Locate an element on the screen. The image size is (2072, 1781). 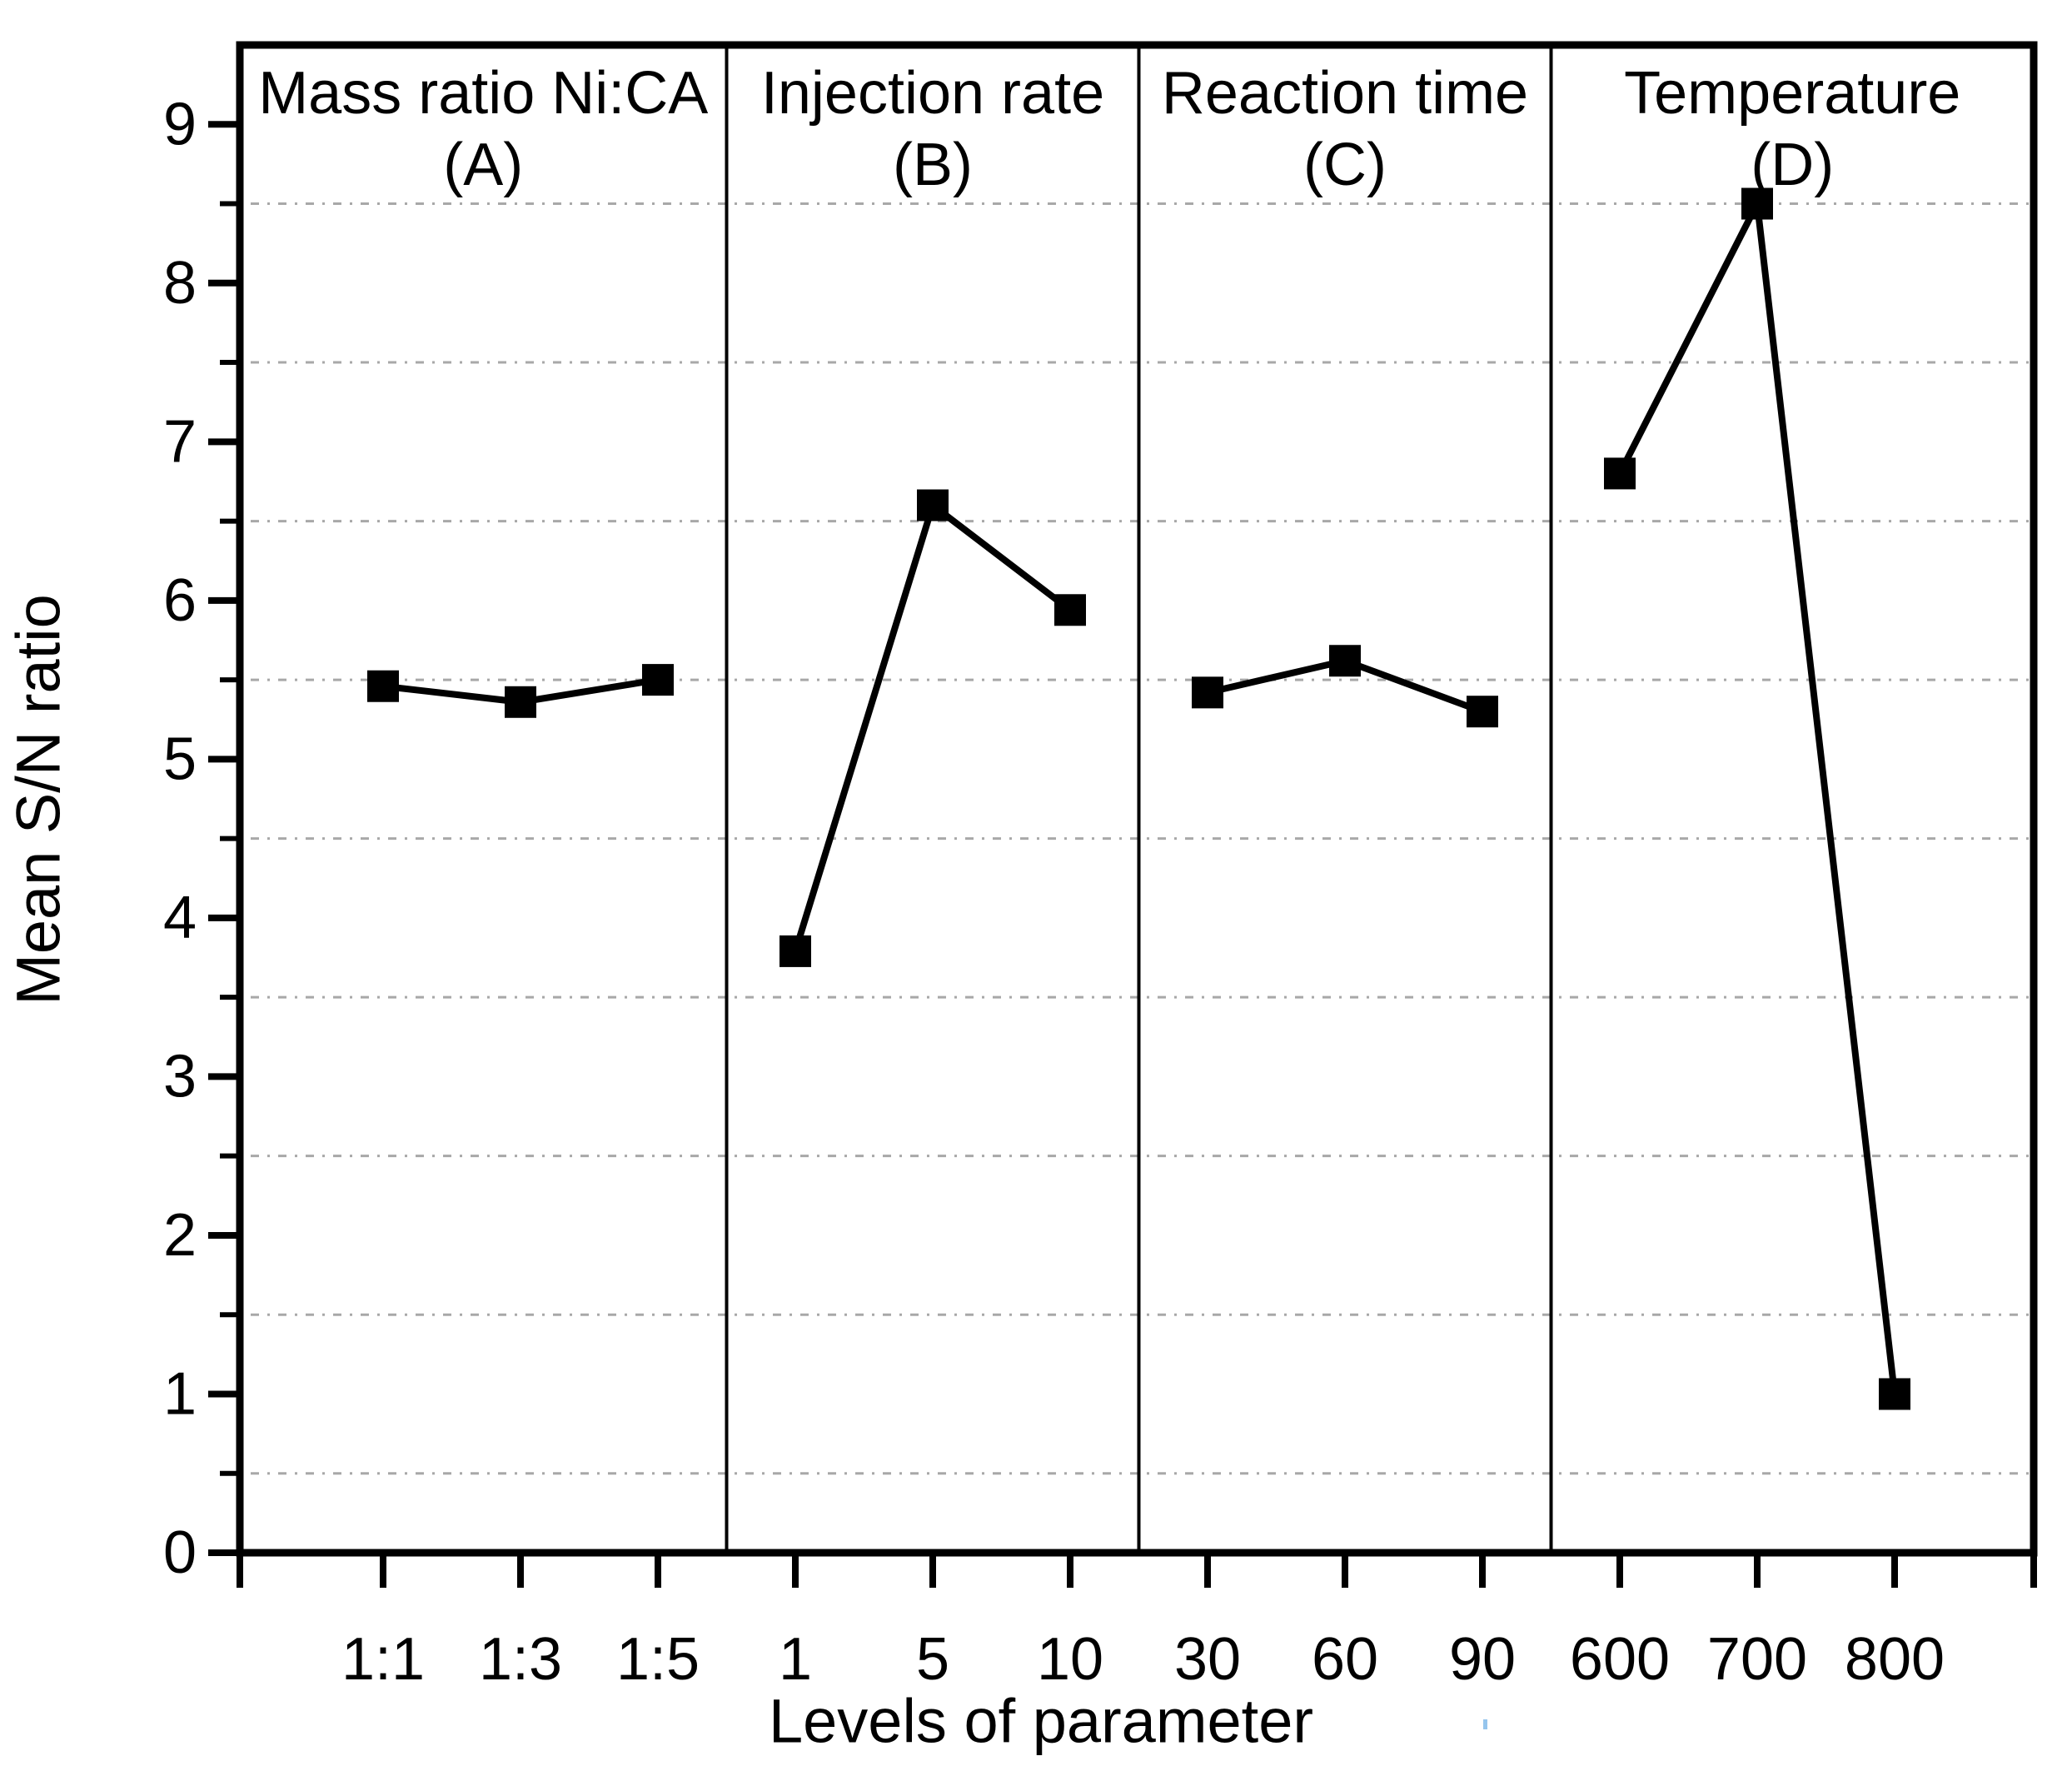
x-tick-label: 1:3 is located at coordinates (520, 1659).